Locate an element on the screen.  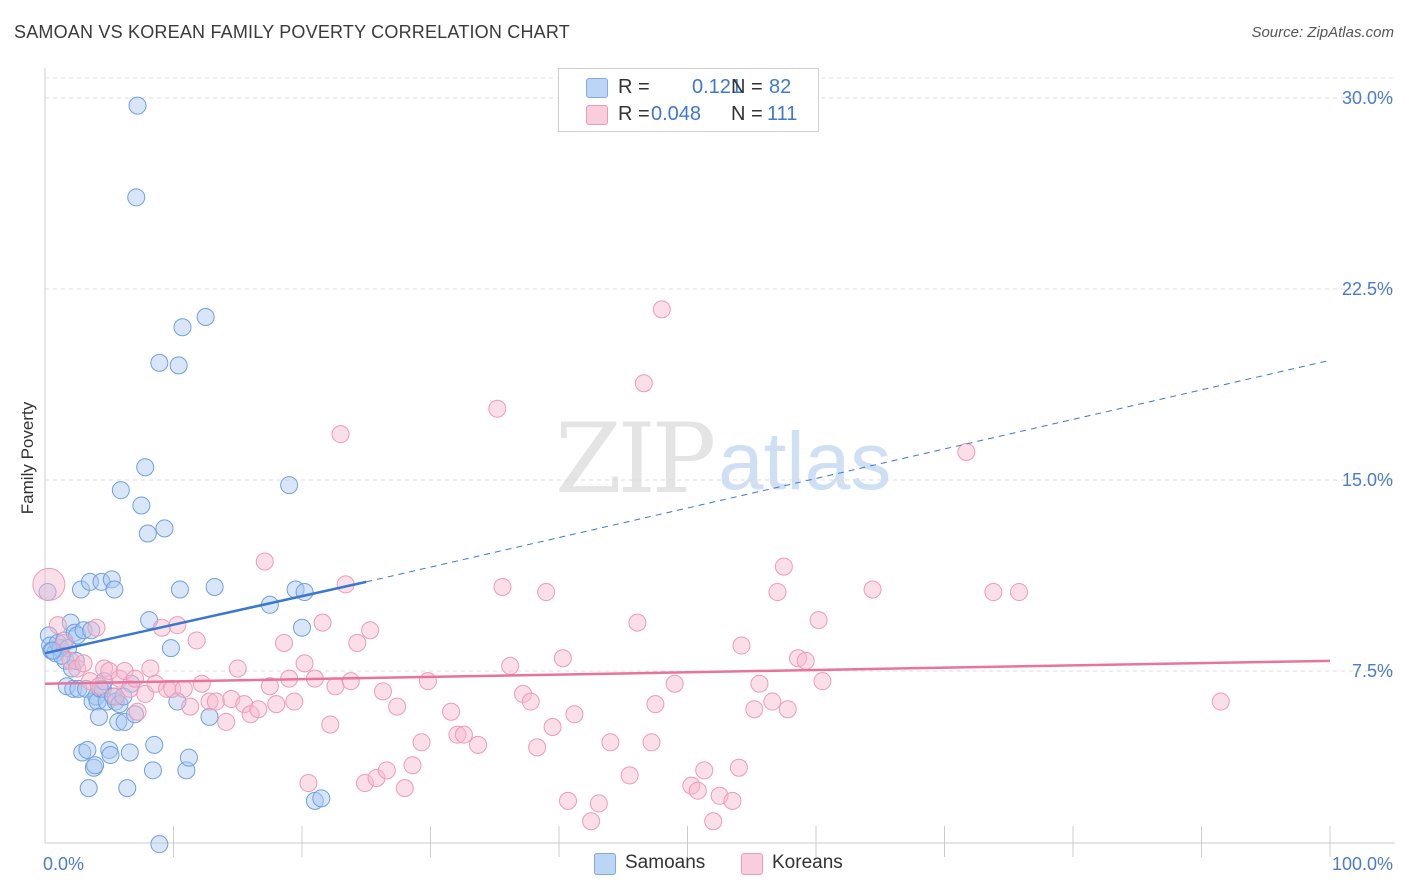
legend-r-value: 0.121 is located at coordinates (717, 87).